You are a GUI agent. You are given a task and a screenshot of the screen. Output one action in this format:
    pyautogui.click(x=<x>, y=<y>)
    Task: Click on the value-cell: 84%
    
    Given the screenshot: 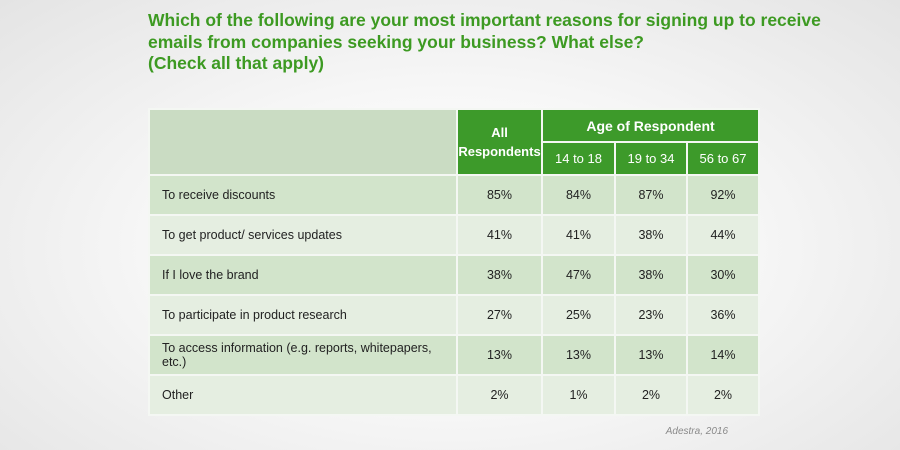 What is the action you would take?
    pyautogui.click(x=578, y=195)
    